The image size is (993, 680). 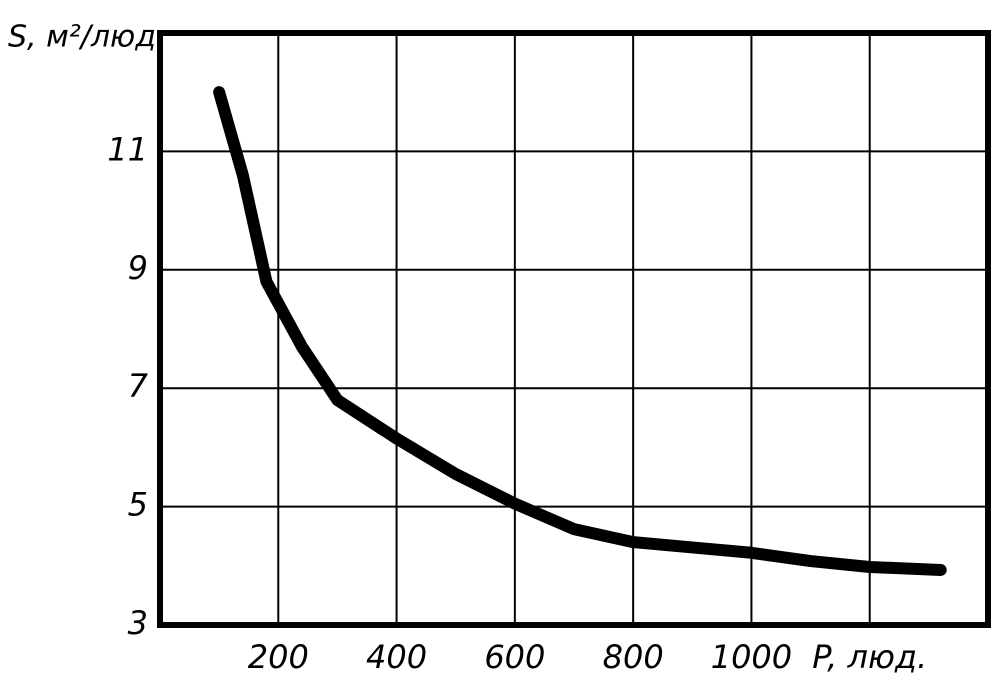 What do you see at coordinates (138, 268) in the screenshot?
I see `y-tick-label: 9` at bounding box center [138, 268].